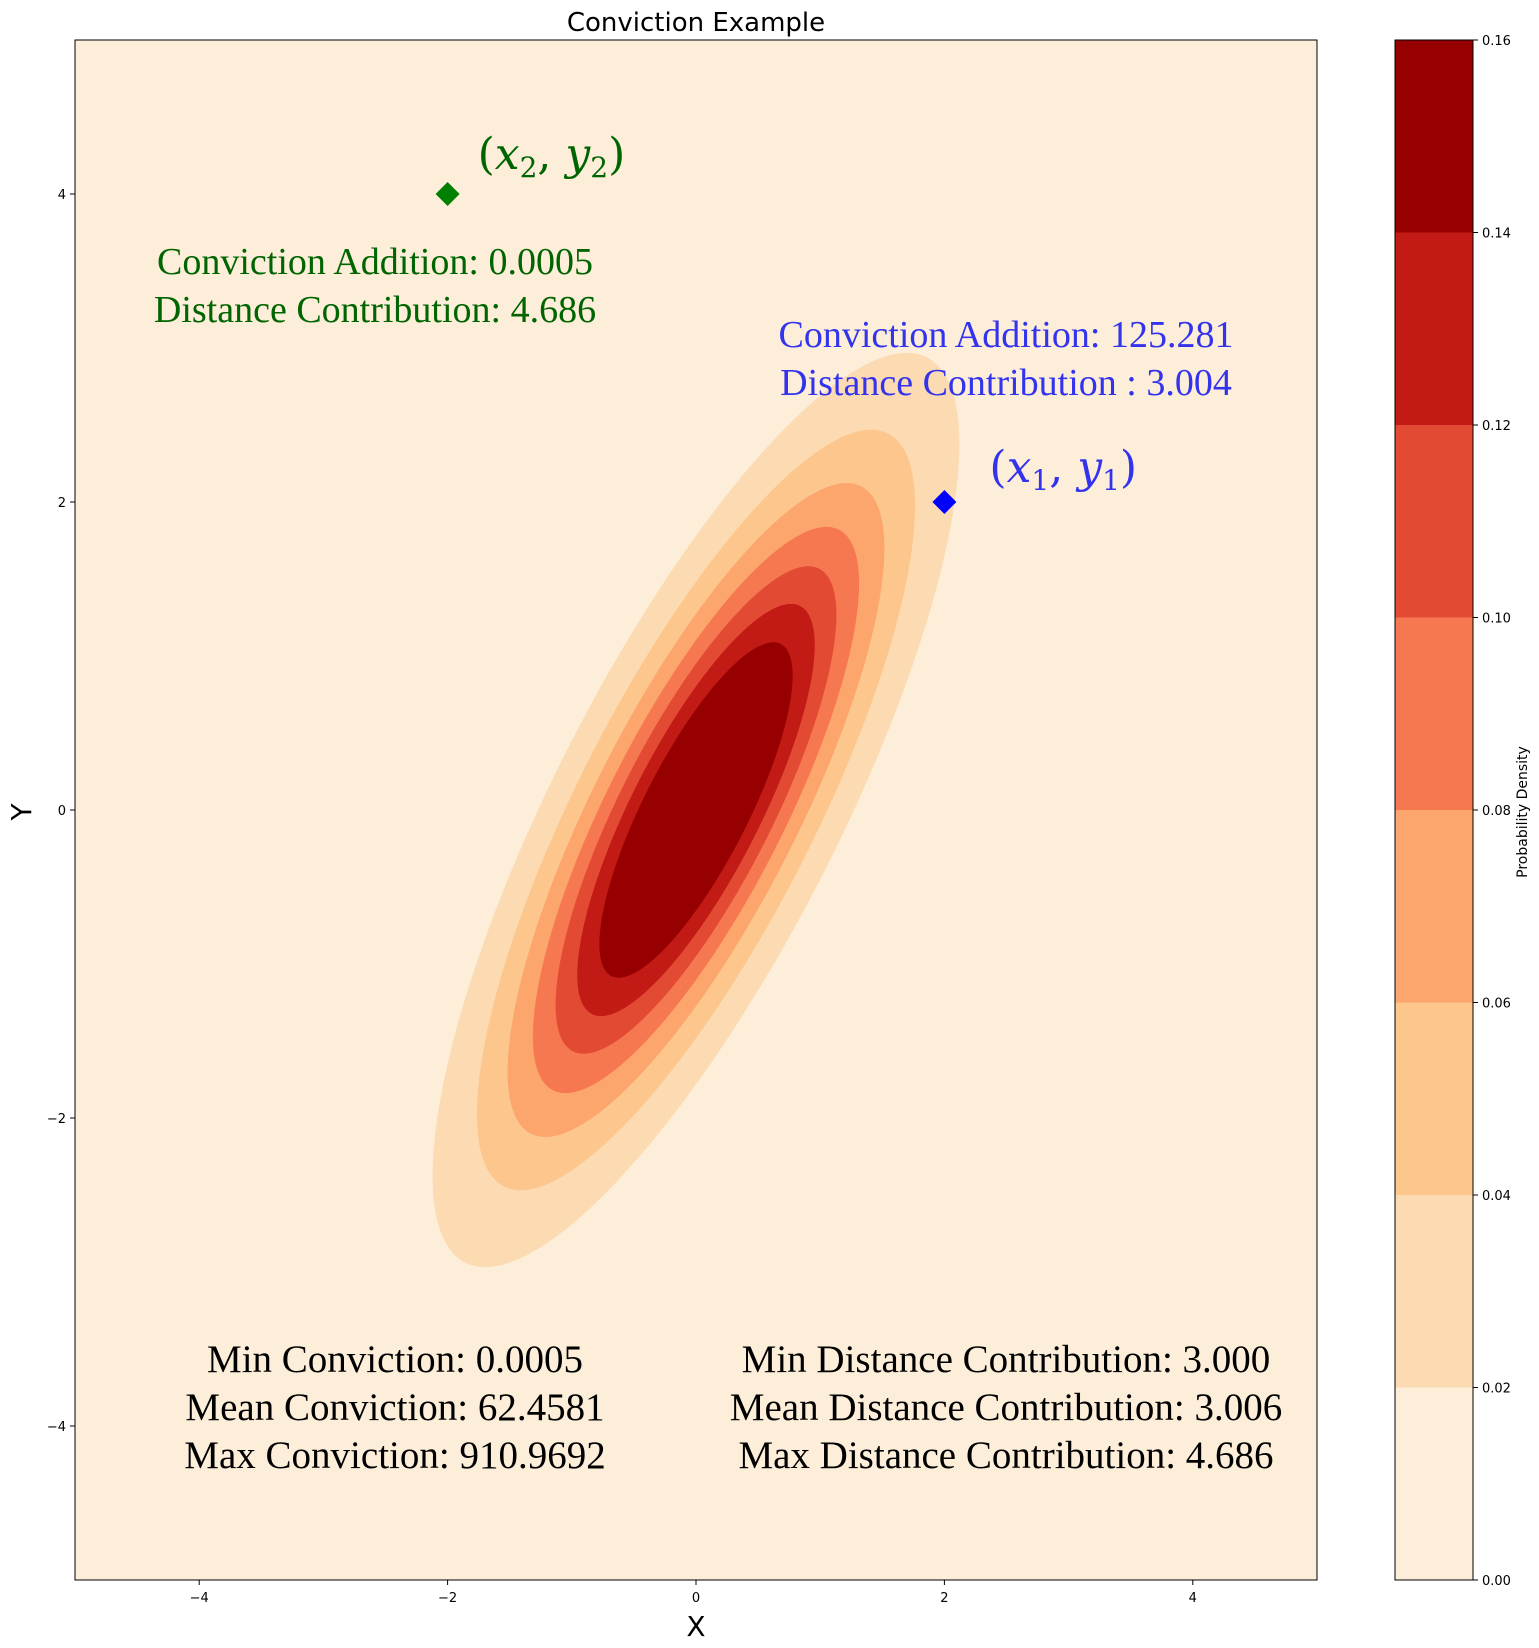 The image size is (1539, 1648). I want to click on y-axis-label: Y, so click(21, 812).